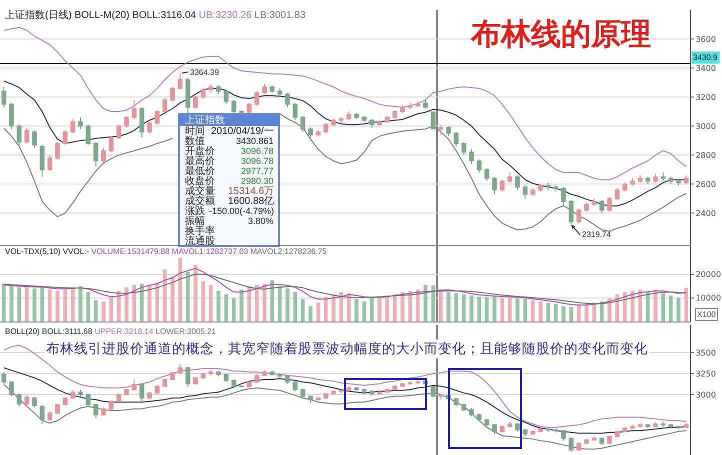 The image size is (722, 455). I want to click on text: LB:3001.83, so click(280, 15).